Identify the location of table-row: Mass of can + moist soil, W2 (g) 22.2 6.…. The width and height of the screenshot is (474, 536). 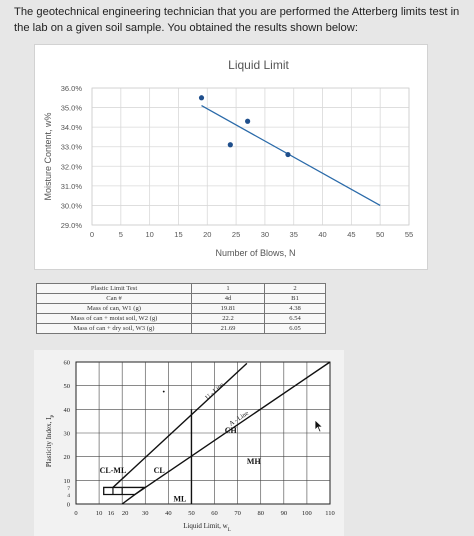
(181, 318).